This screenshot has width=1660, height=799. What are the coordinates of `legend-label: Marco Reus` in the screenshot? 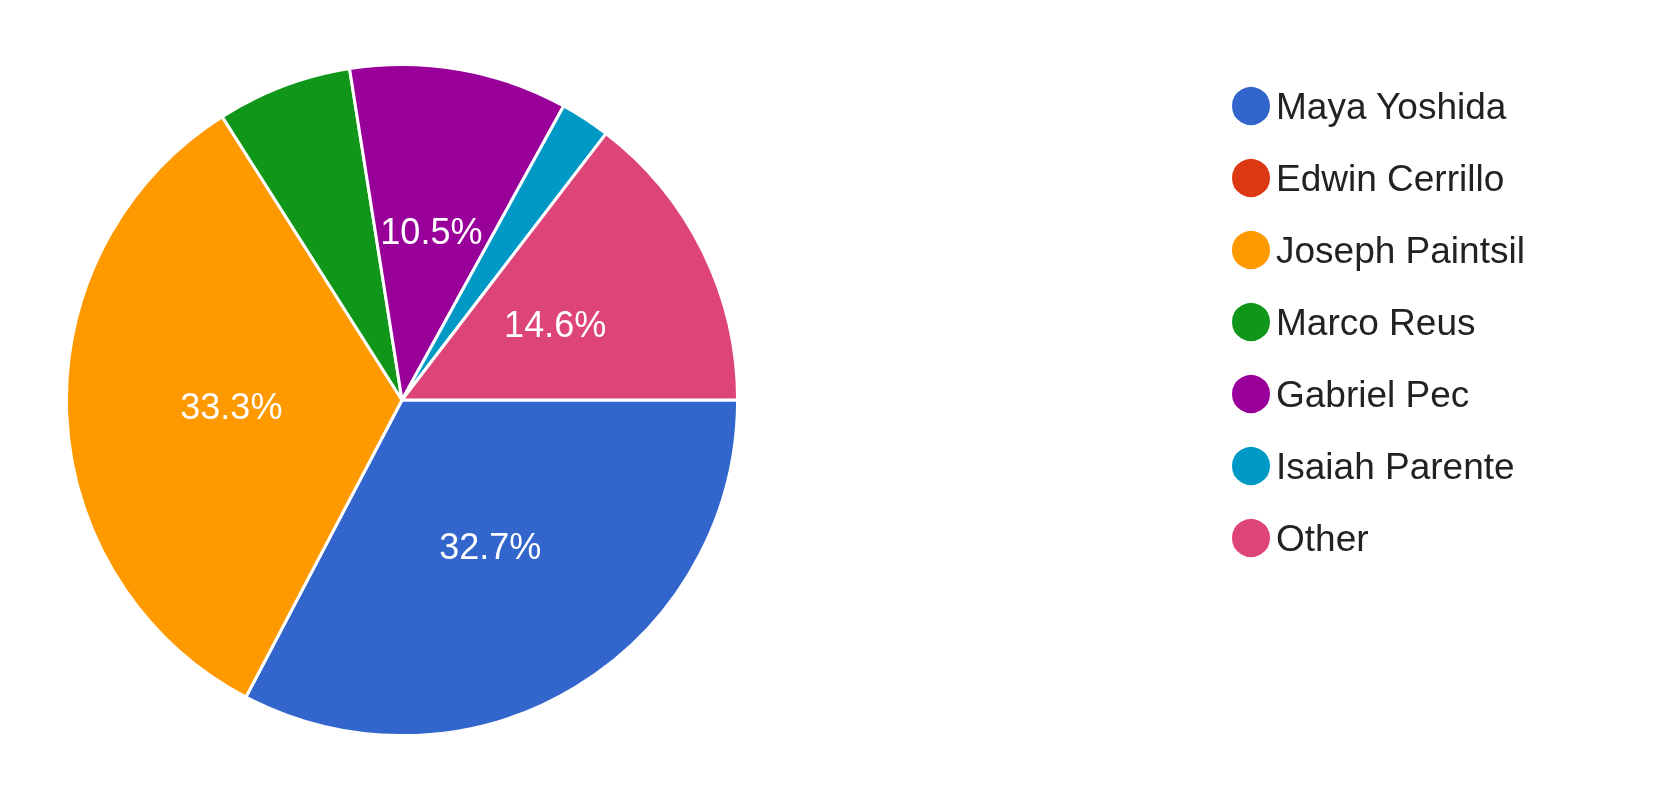 It's located at (1376, 322).